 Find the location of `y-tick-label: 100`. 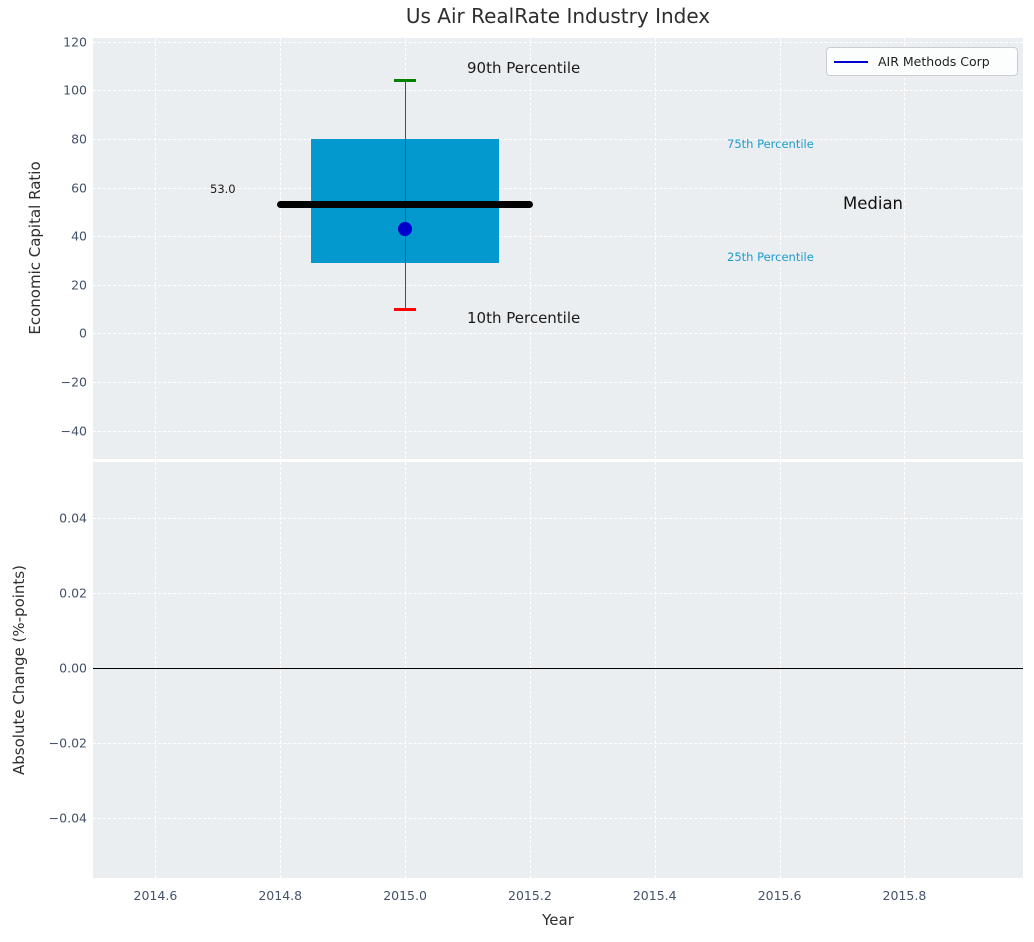

y-tick-label: 100 is located at coordinates (75, 90).